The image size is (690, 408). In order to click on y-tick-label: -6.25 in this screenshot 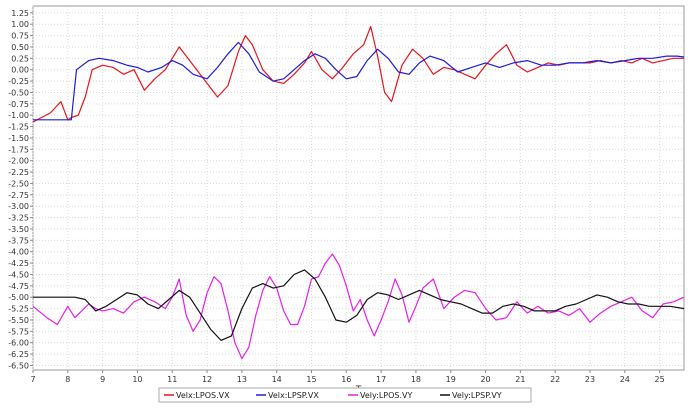, I will do `click(18, 354)`.